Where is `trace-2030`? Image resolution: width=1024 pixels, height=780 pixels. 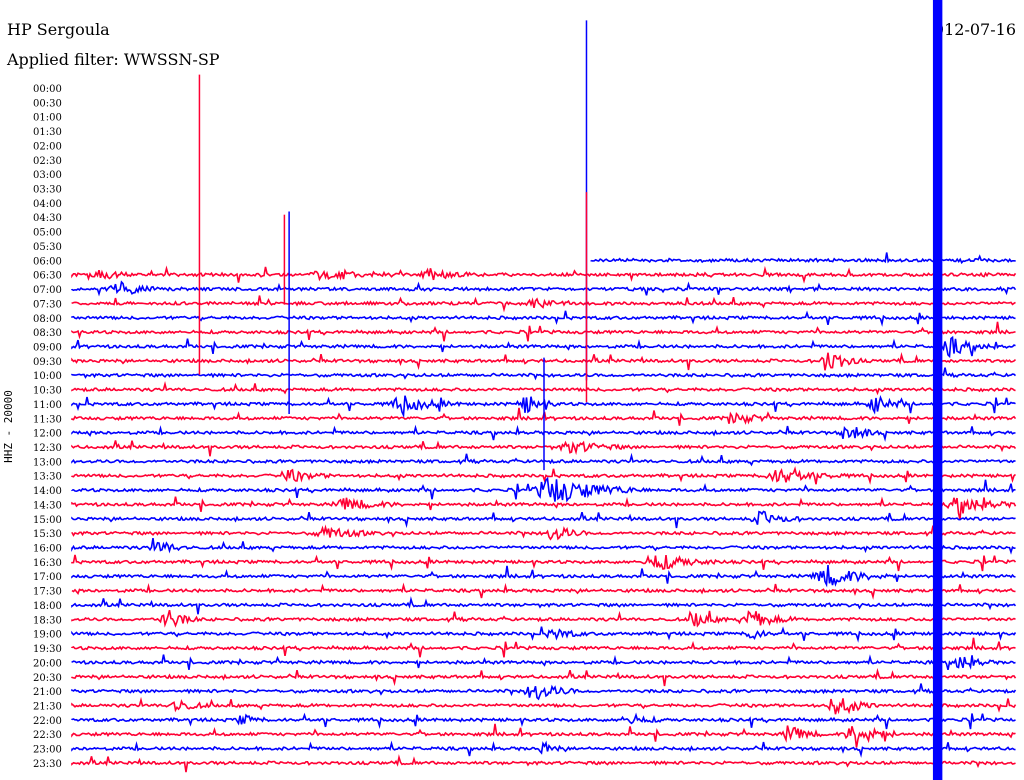
trace-2030 is located at coordinates (544, 678).